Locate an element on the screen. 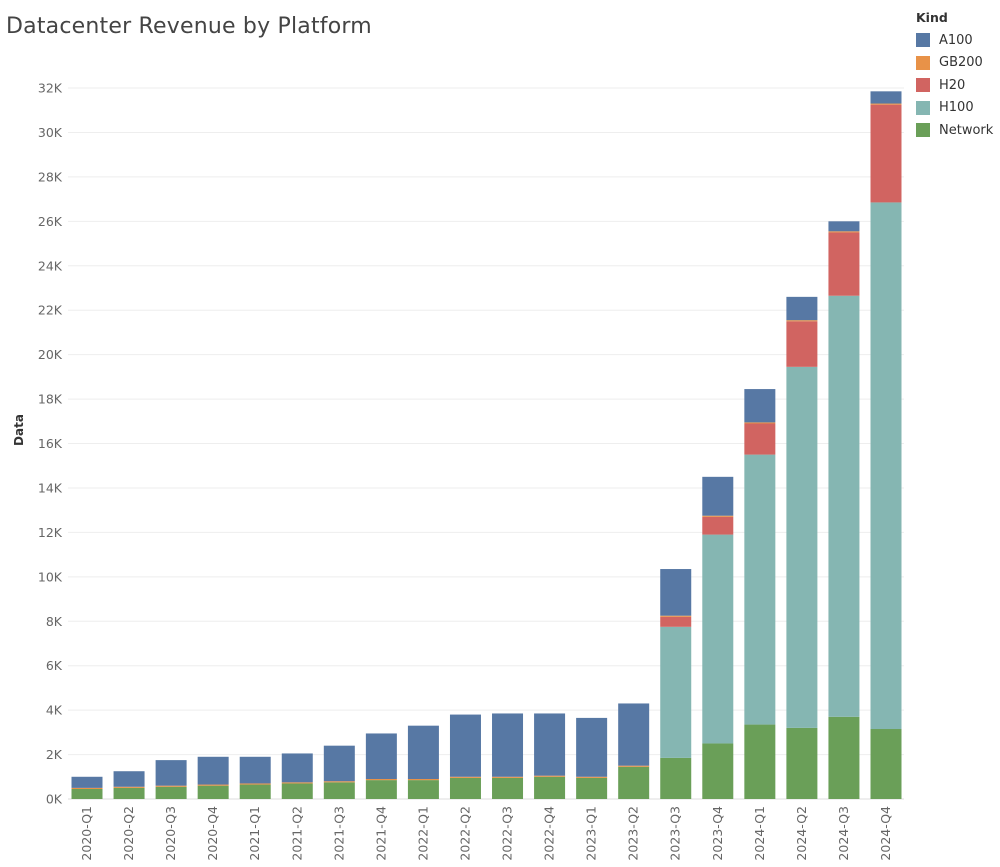 The image size is (1000, 867). x-tick-label: 2020-Q4 is located at coordinates (212, 833).